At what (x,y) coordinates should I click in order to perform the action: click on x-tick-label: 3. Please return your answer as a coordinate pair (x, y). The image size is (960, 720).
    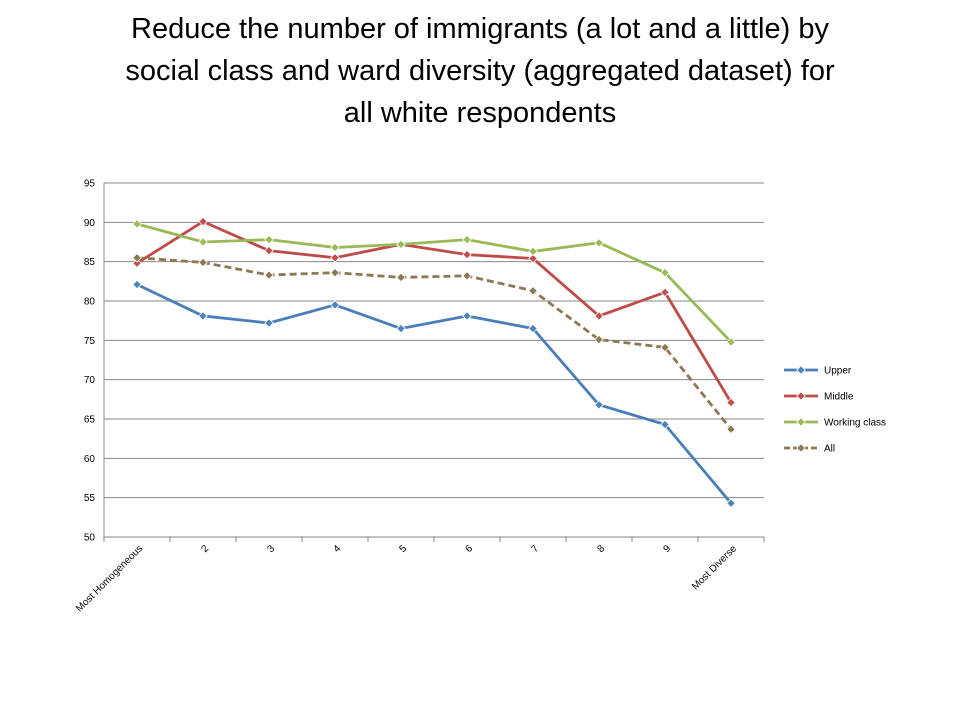
    Looking at the image, I should click on (271, 549).